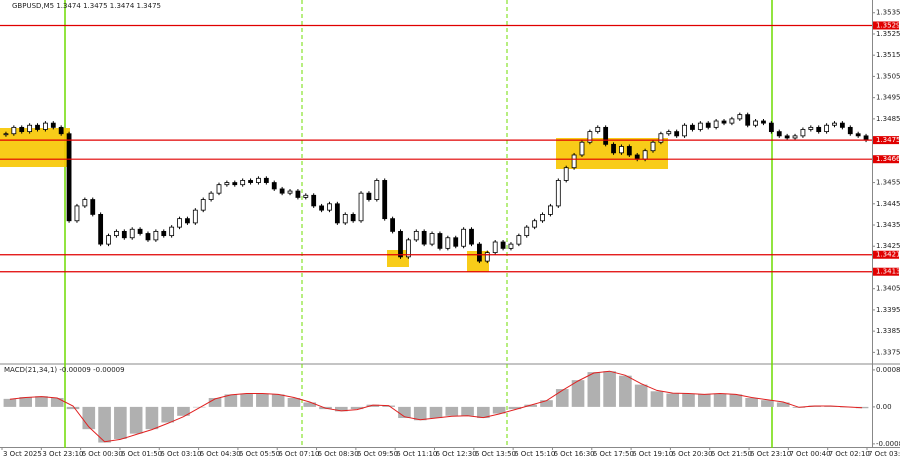 This screenshot has height=460, width=900. I want to click on x-tick-label: 6 Oct 21:50, so click(731, 454).